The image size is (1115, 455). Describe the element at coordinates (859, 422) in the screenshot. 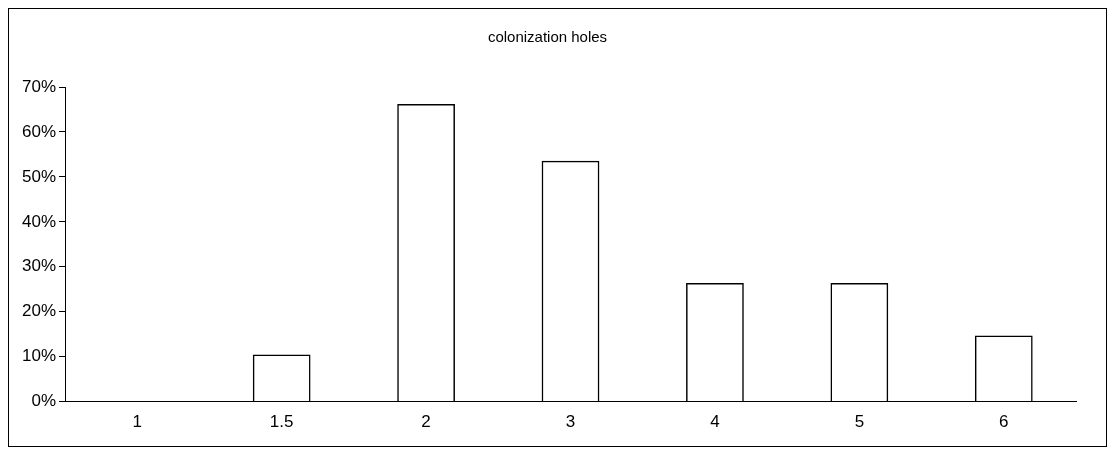

I see `x-tick-label: 5` at that location.